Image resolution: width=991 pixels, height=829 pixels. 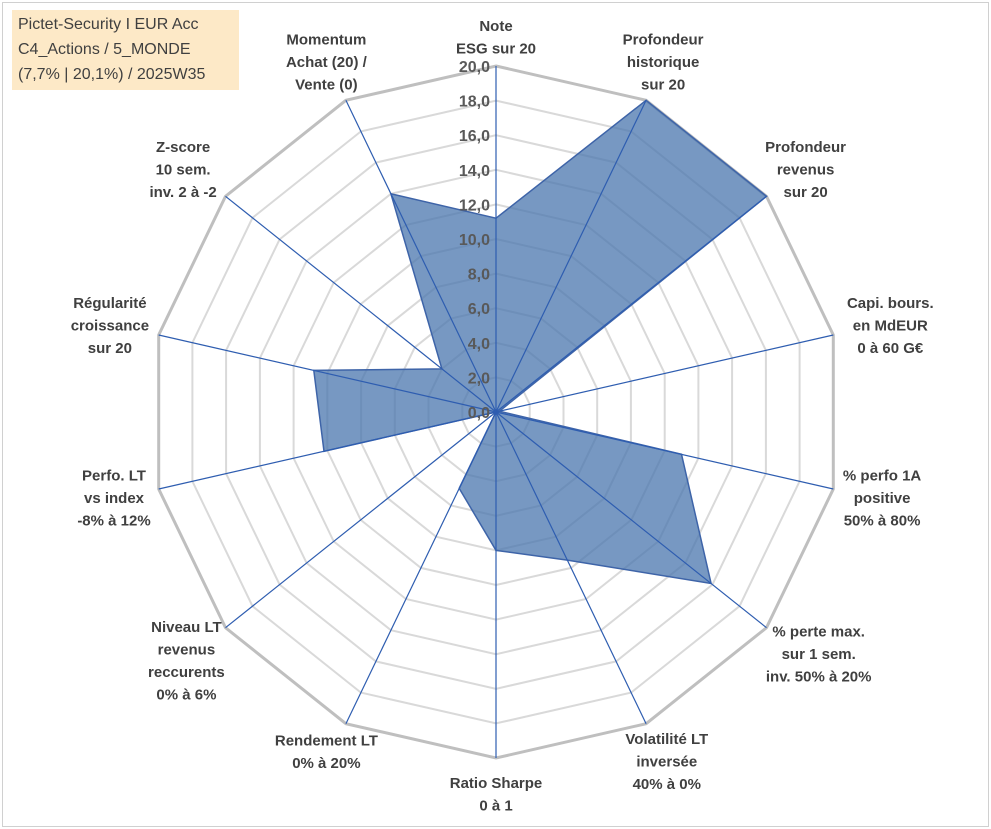 What do you see at coordinates (186, 694) in the screenshot?
I see `axis-label-10-line-4: 0% à 6%` at bounding box center [186, 694].